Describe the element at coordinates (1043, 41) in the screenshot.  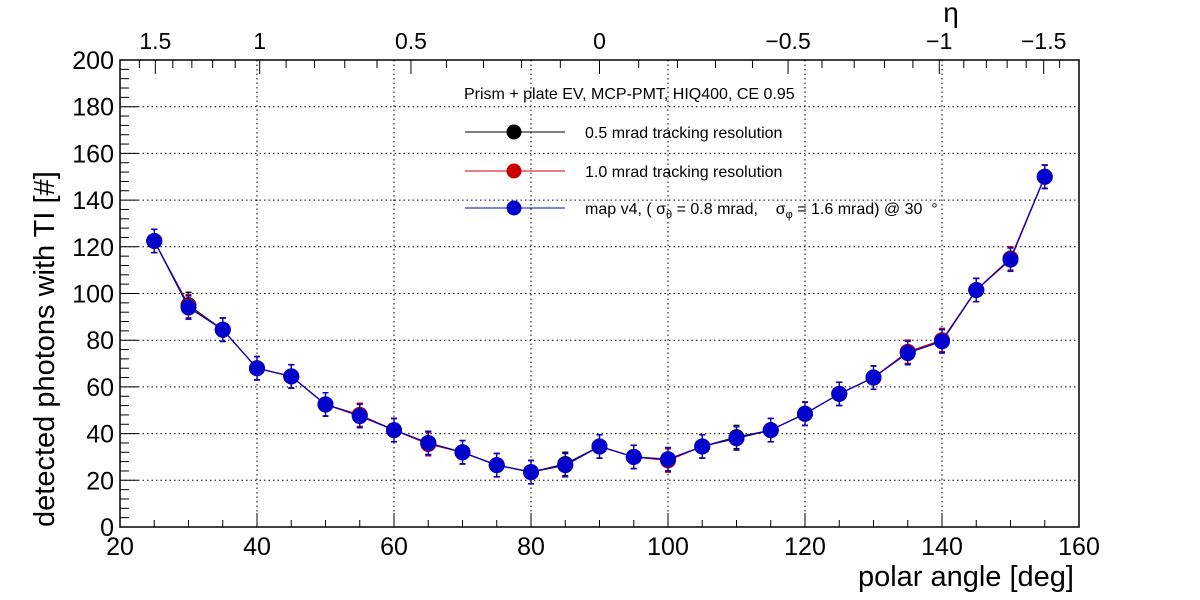
I see `eta-tick-label: −1.5` at that location.